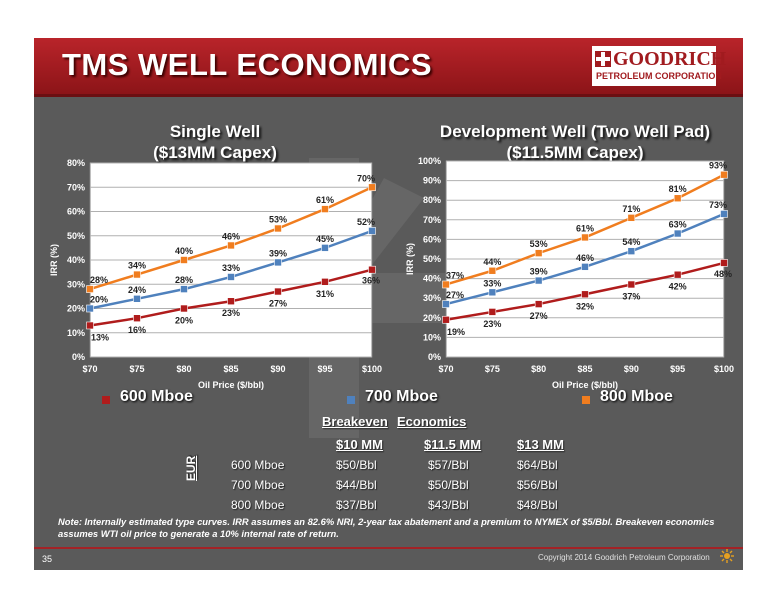 Image resolution: width=776 pixels, height=600 pixels. Describe the element at coordinates (184, 251) in the screenshot. I see `data-label: 40%` at that location.